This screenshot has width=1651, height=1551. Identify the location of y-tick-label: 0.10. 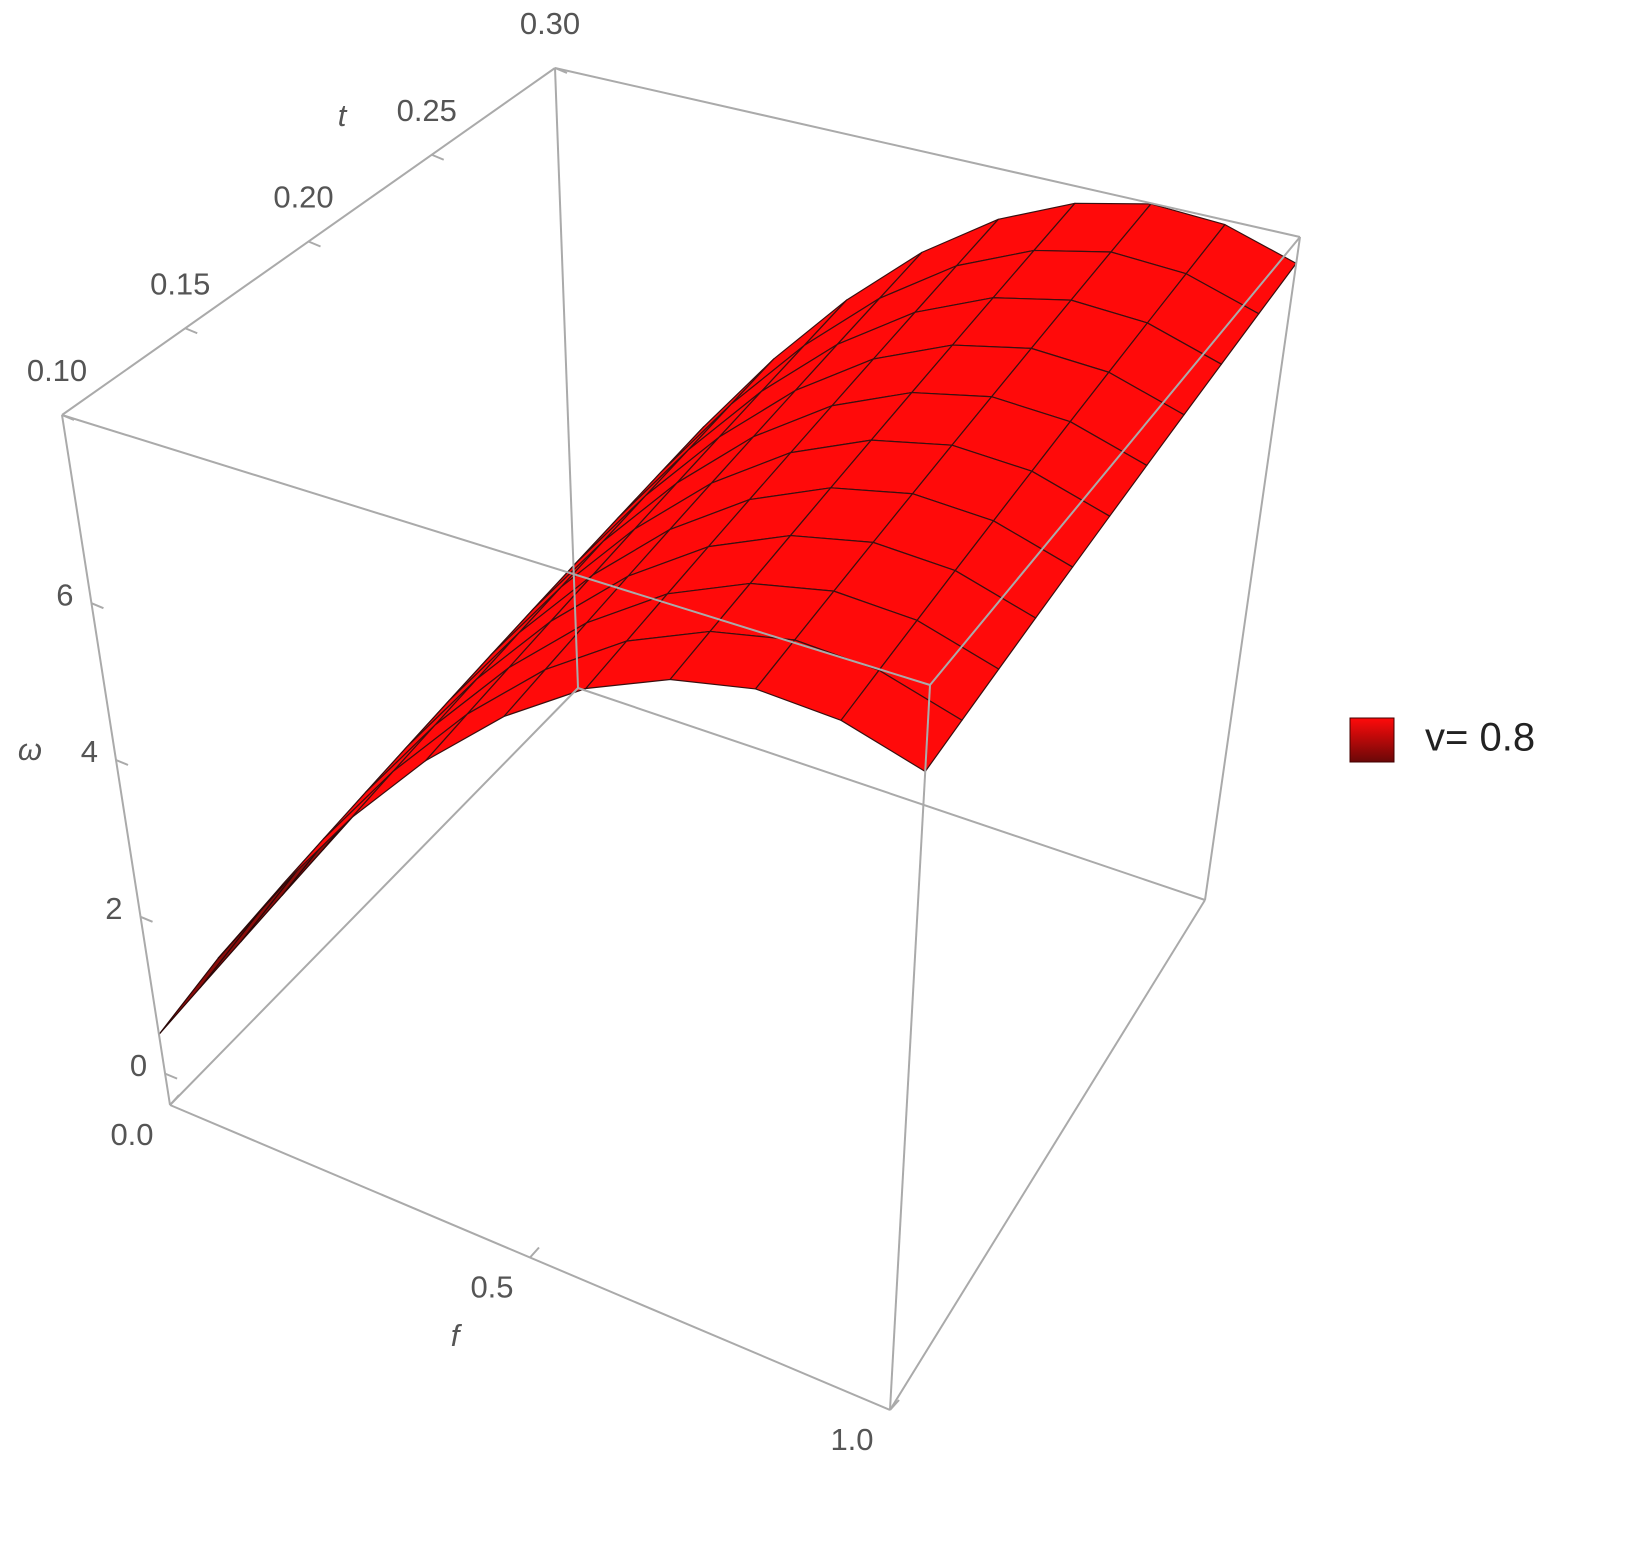
(57, 370).